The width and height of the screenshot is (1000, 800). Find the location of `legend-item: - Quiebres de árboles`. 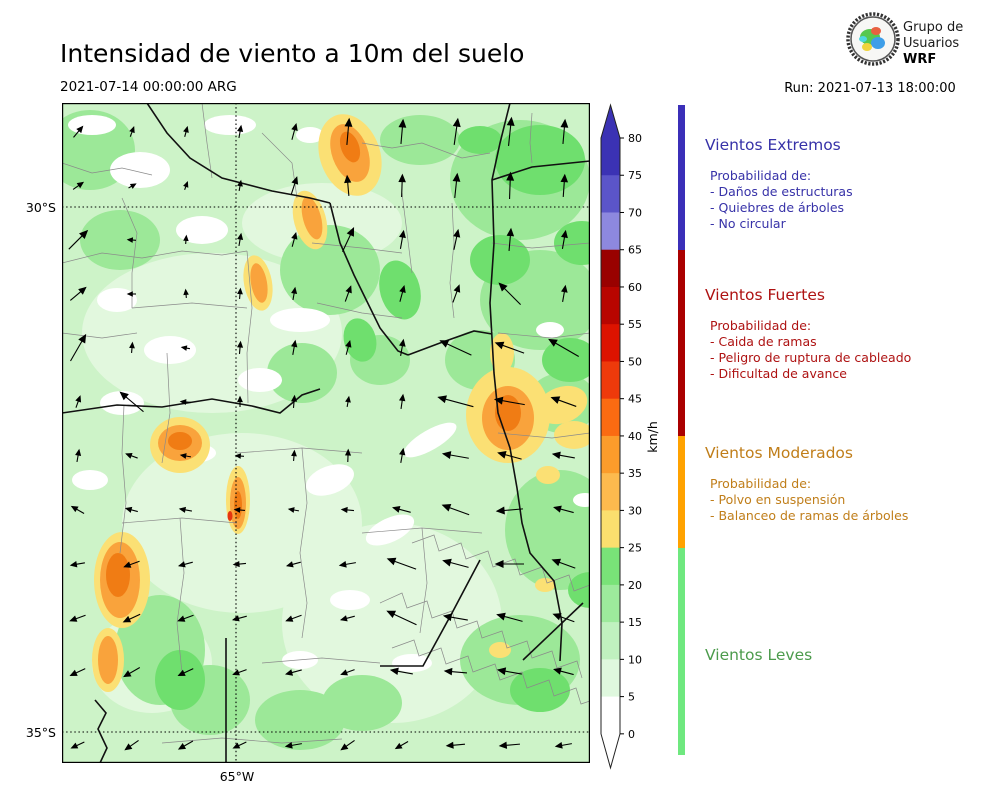

legend-item: - Quiebres de árboles is located at coordinates (777, 207).